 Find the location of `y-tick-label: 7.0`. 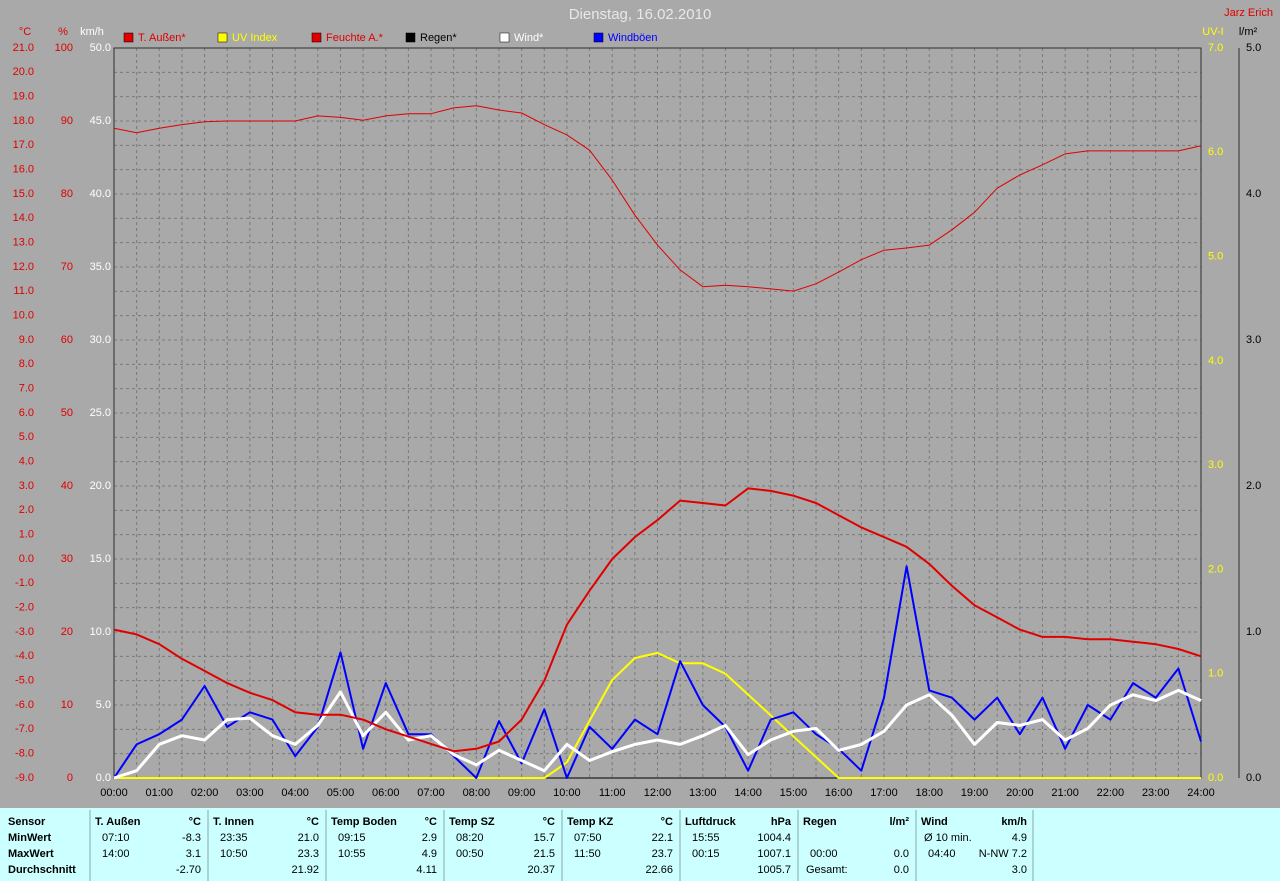

y-tick-label: 7.0 is located at coordinates (1215, 48).